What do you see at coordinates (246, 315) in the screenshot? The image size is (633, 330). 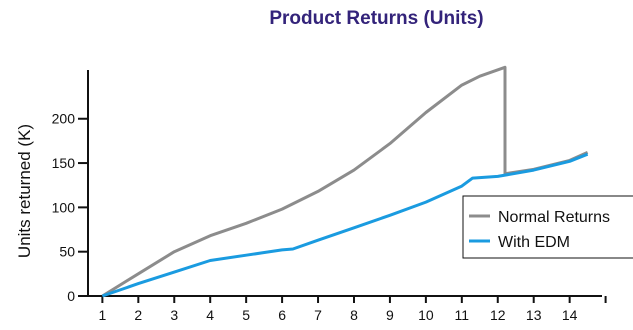 I see `x-tick-label: 5` at bounding box center [246, 315].